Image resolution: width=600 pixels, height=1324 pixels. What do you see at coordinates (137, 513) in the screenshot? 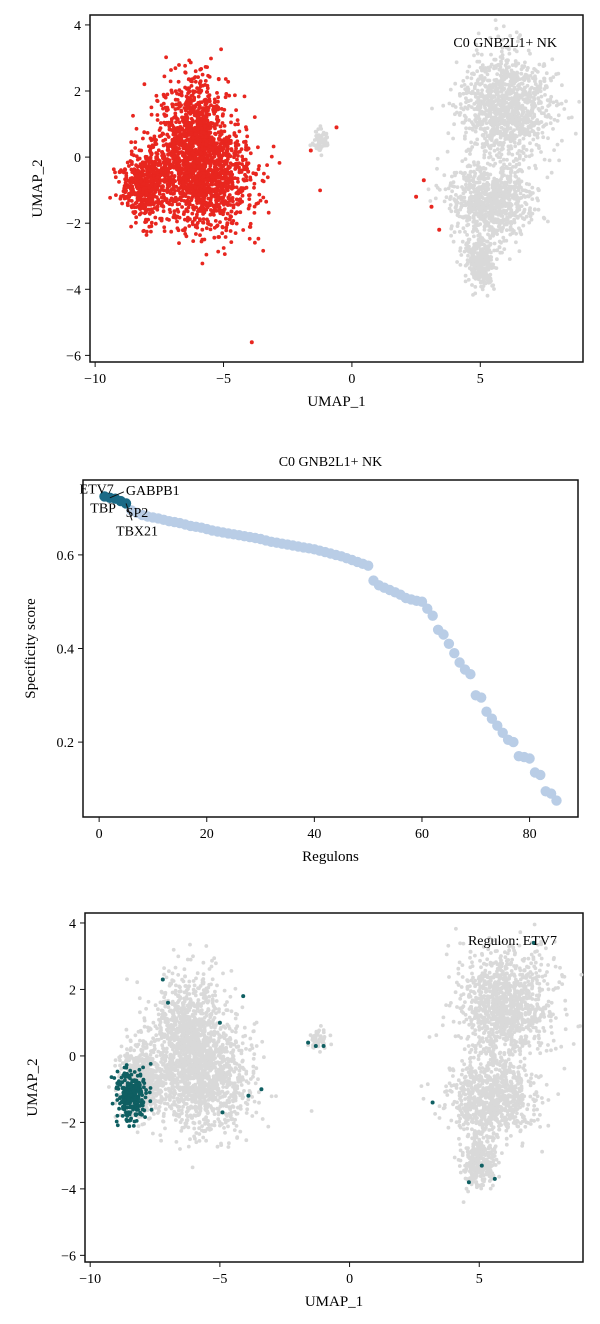
I see `regulon-label: SP2` at bounding box center [137, 513].